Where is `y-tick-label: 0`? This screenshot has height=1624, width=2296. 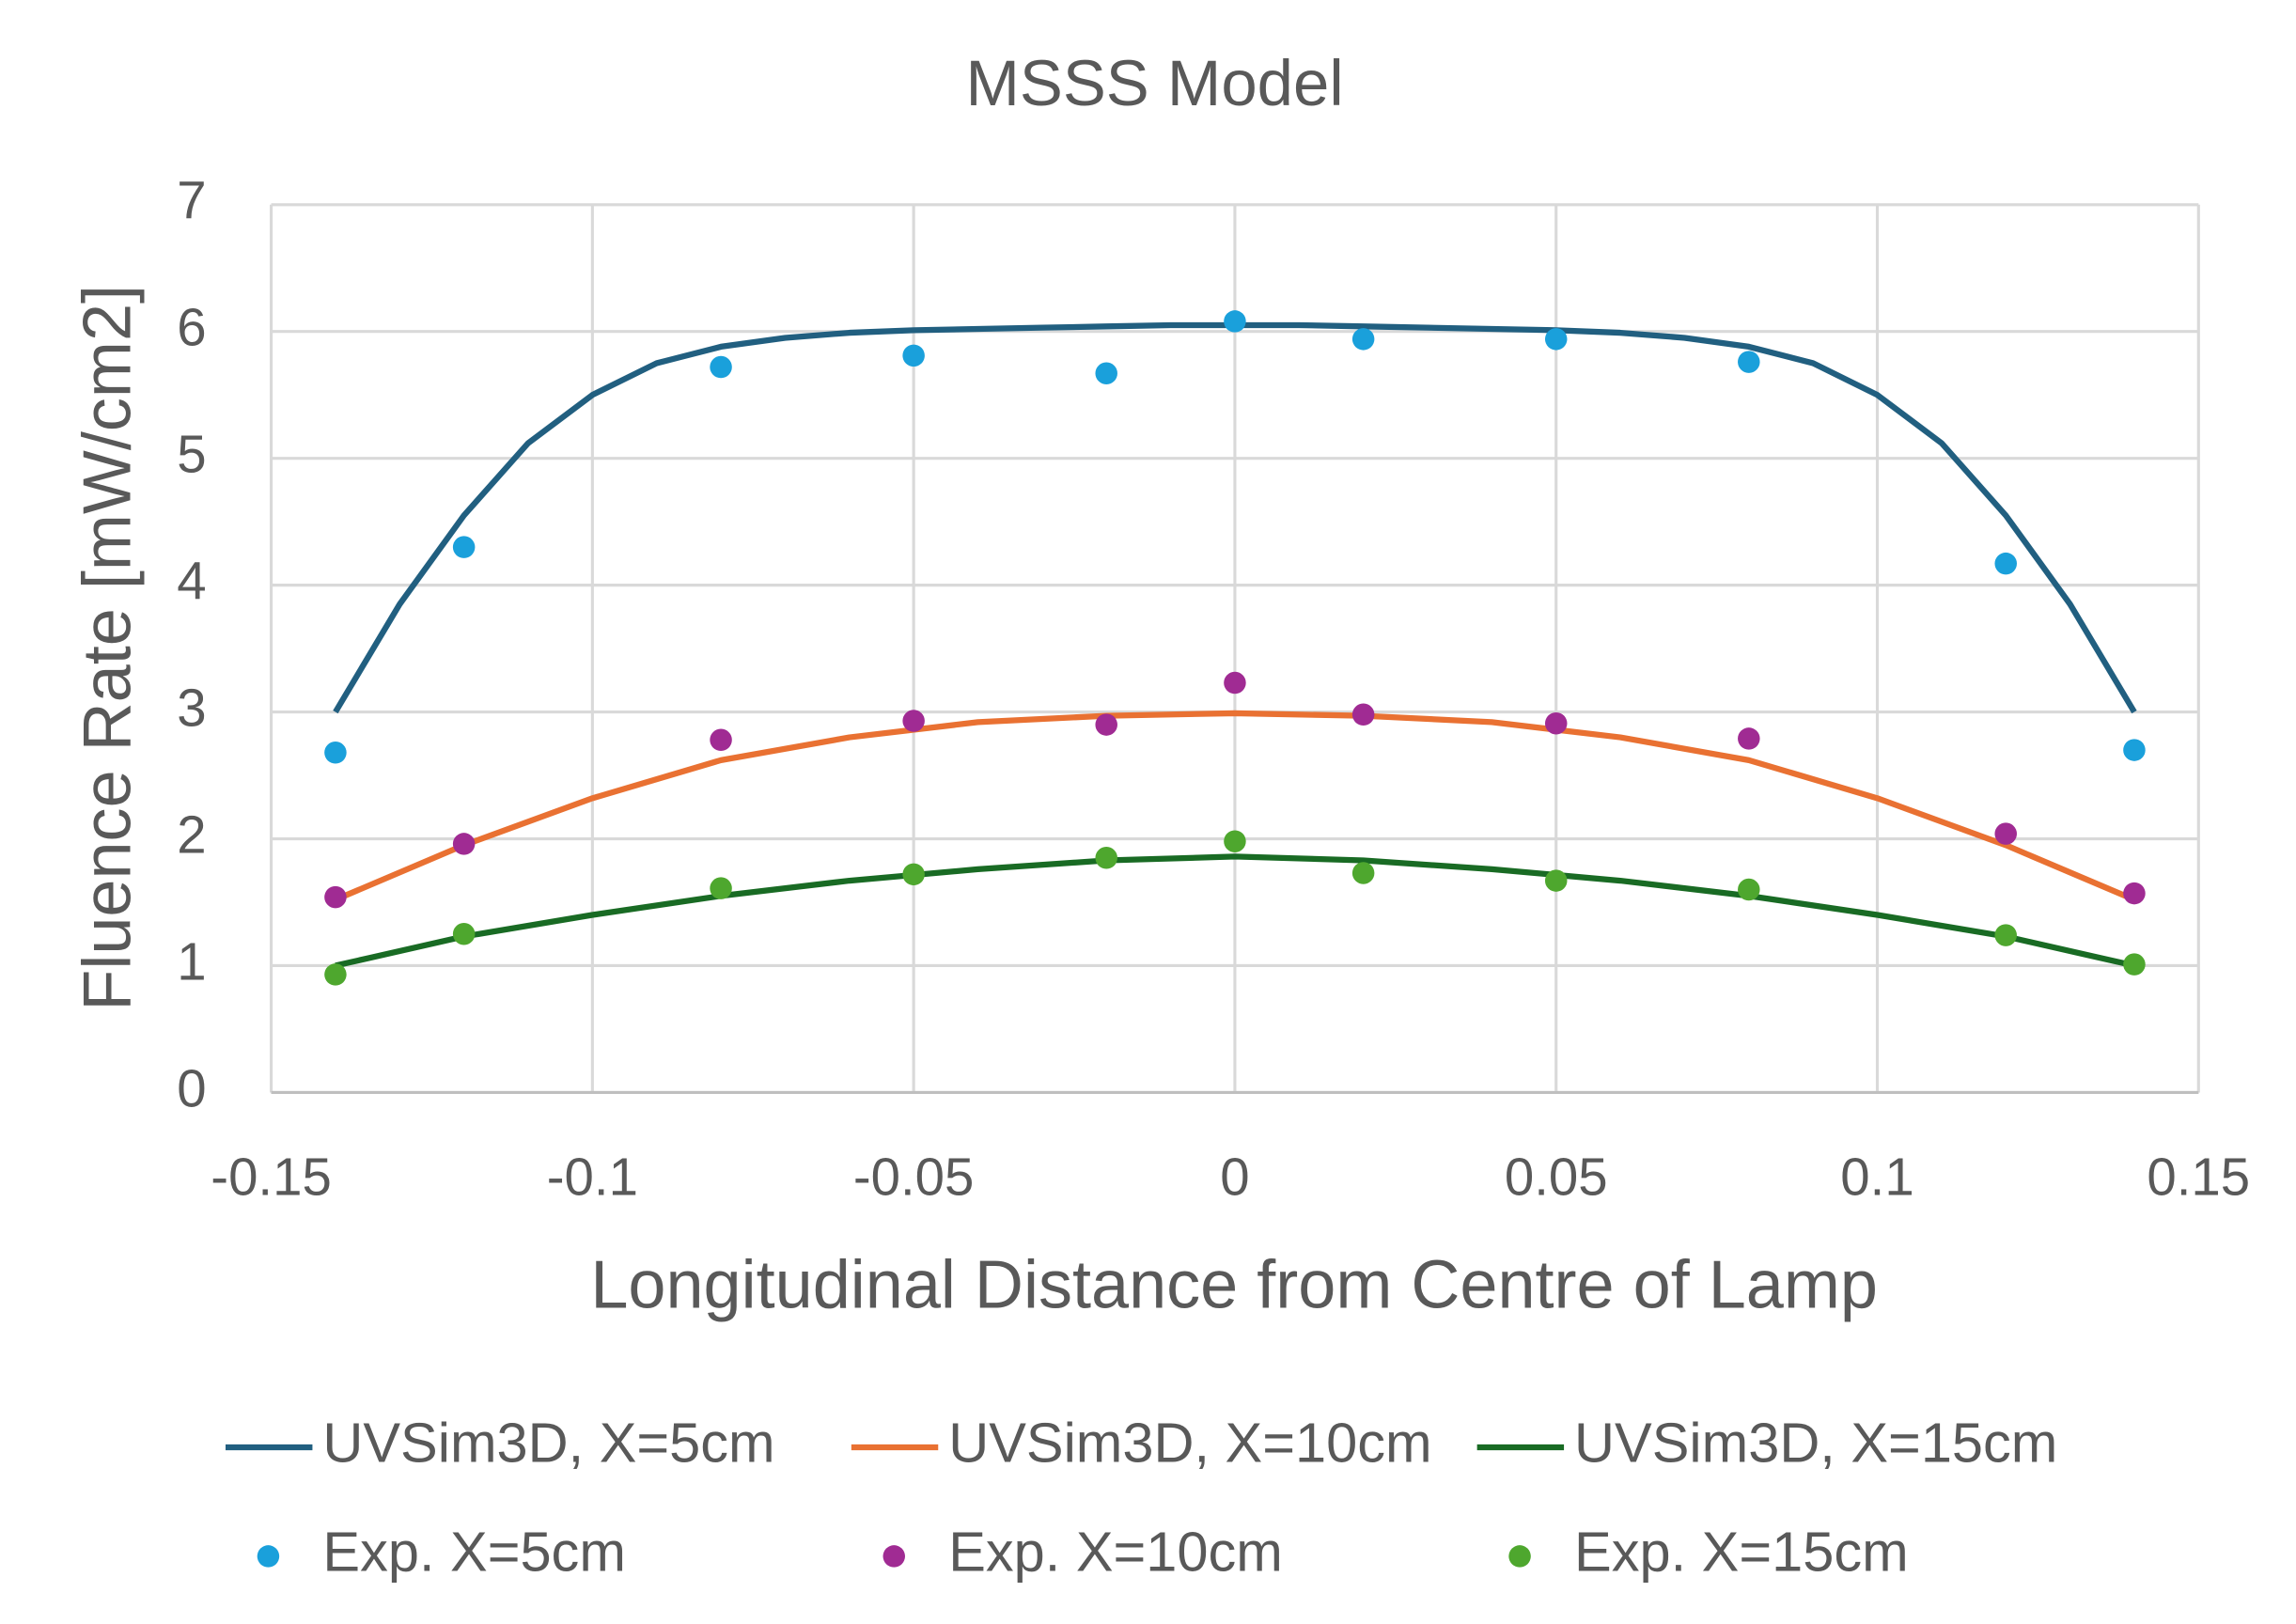
y-tick-label: 0 is located at coordinates (191, 1087).